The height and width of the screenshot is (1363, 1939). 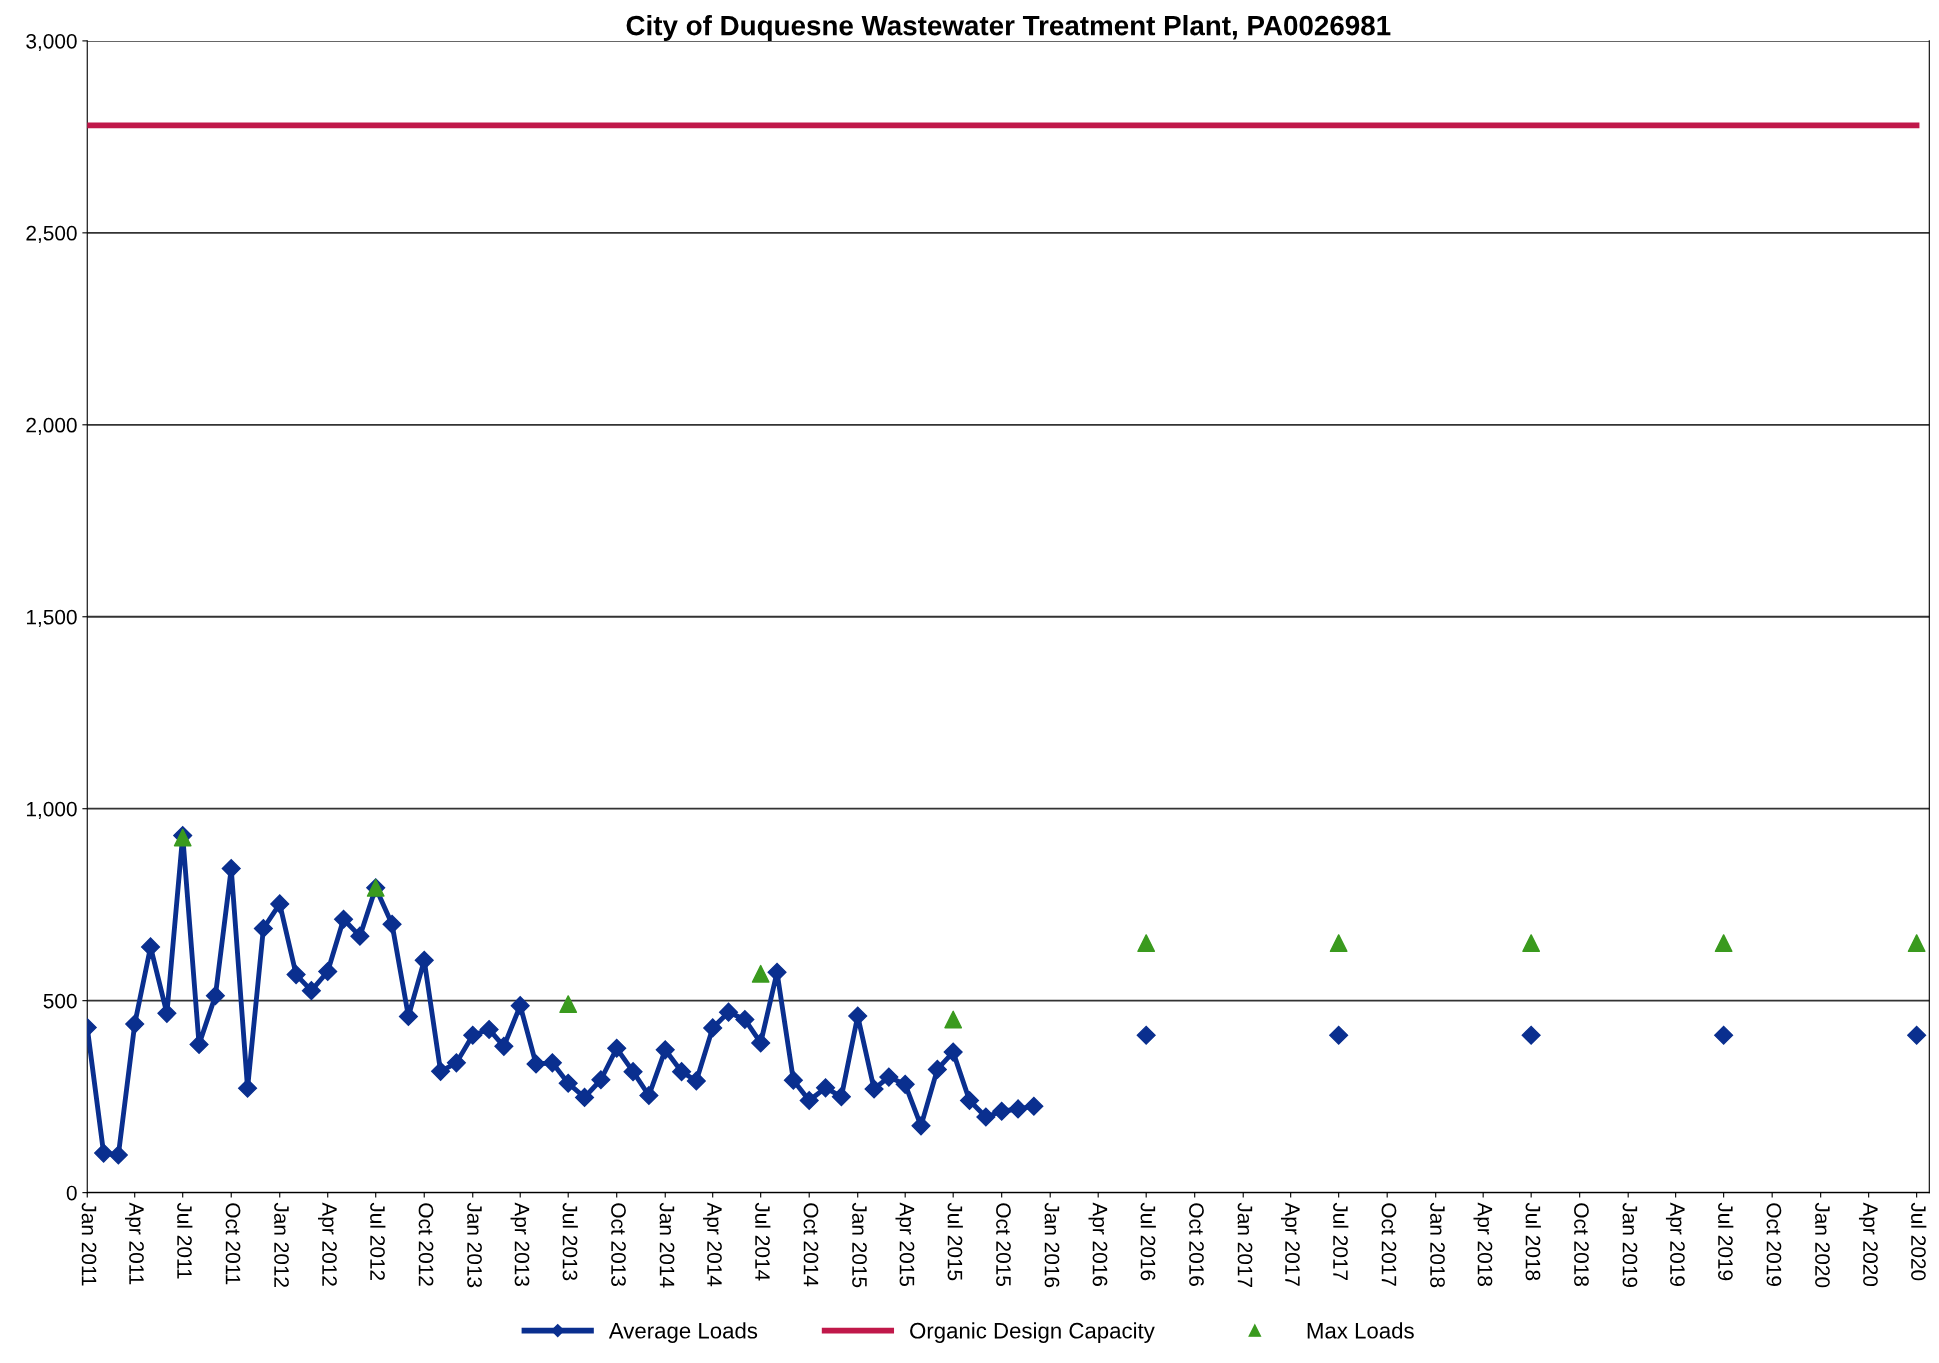 What do you see at coordinates (185, 1240) in the screenshot?
I see `x-tick-label: Jul 2011` at bounding box center [185, 1240].